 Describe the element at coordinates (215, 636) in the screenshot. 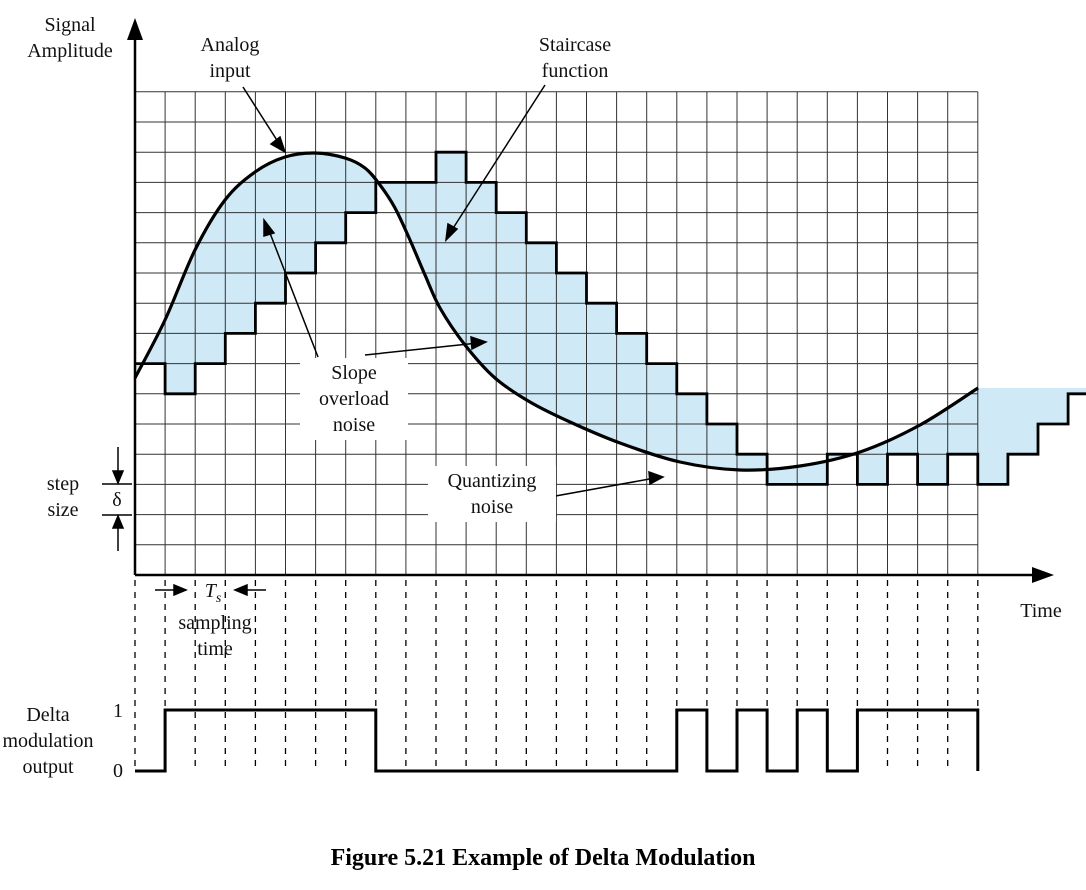

I see `sampling-time-label: sampling time` at that location.